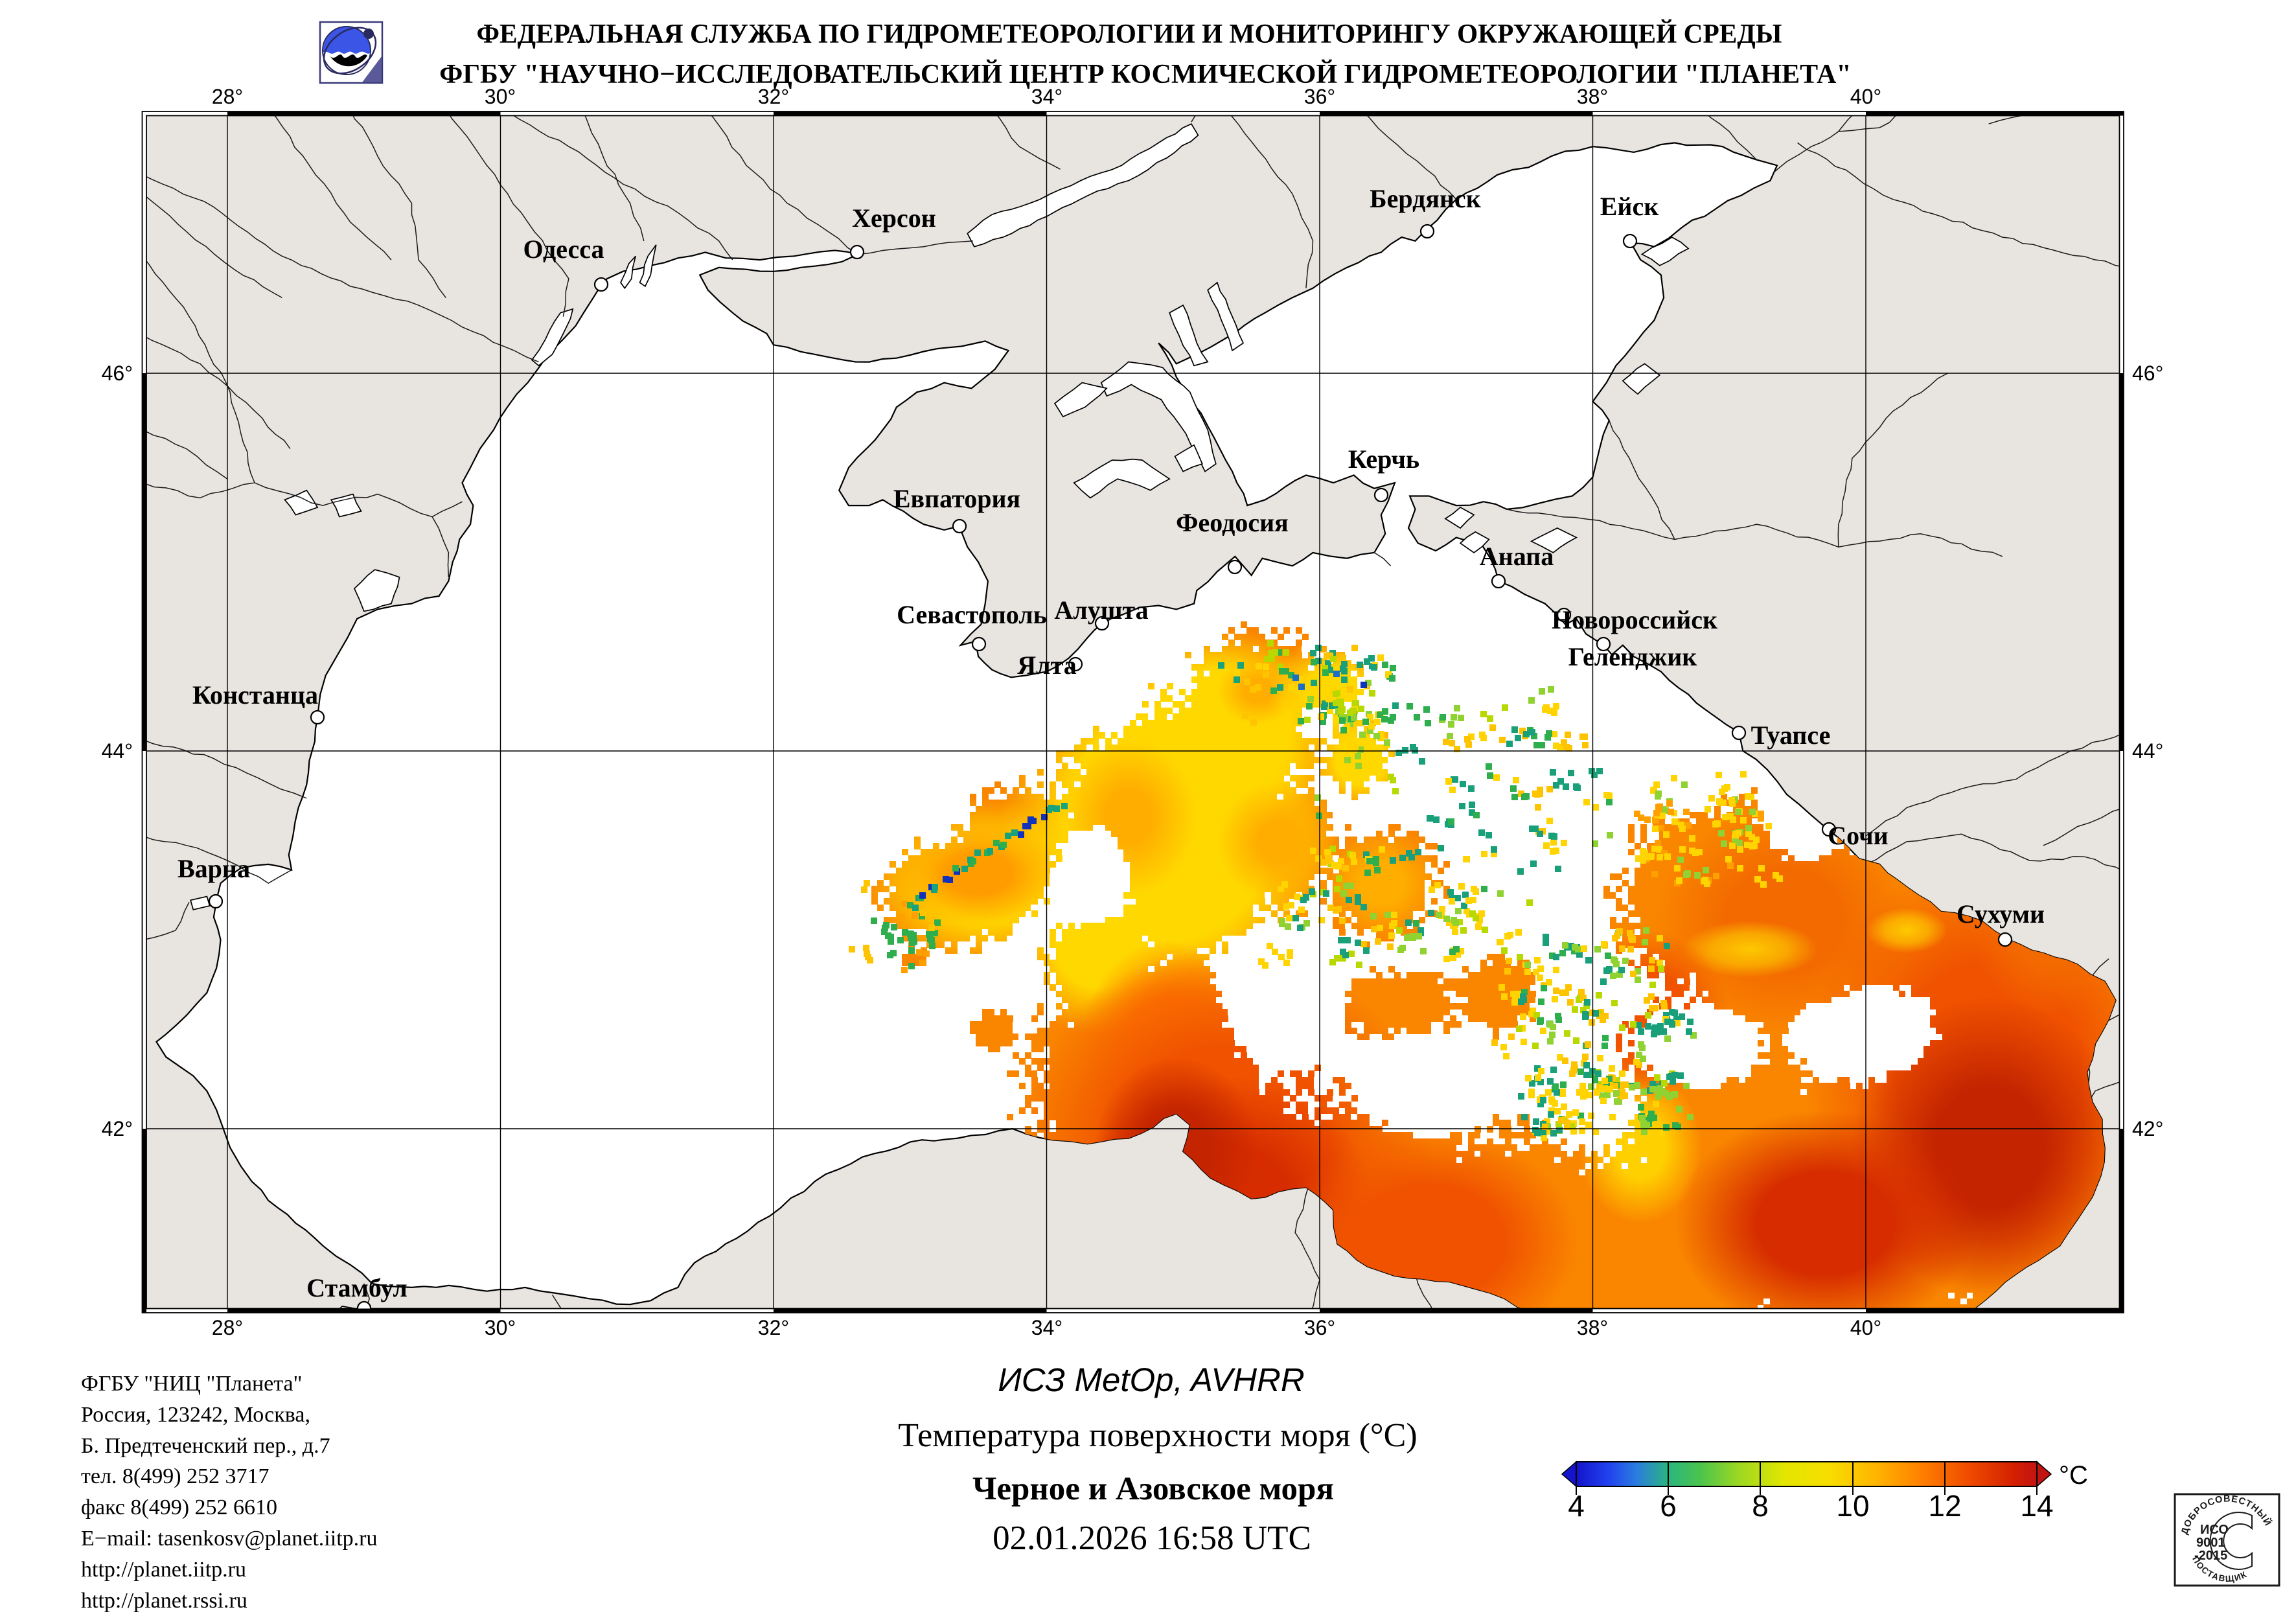  I want to click on svg-text: Стамбул, so click(357, 1287).